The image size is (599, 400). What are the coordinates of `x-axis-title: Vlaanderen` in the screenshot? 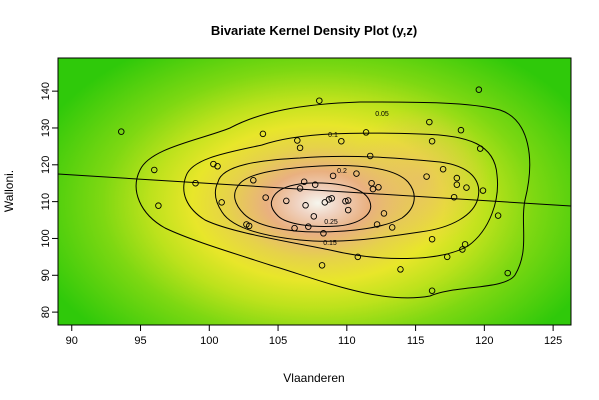 It's located at (313, 378).